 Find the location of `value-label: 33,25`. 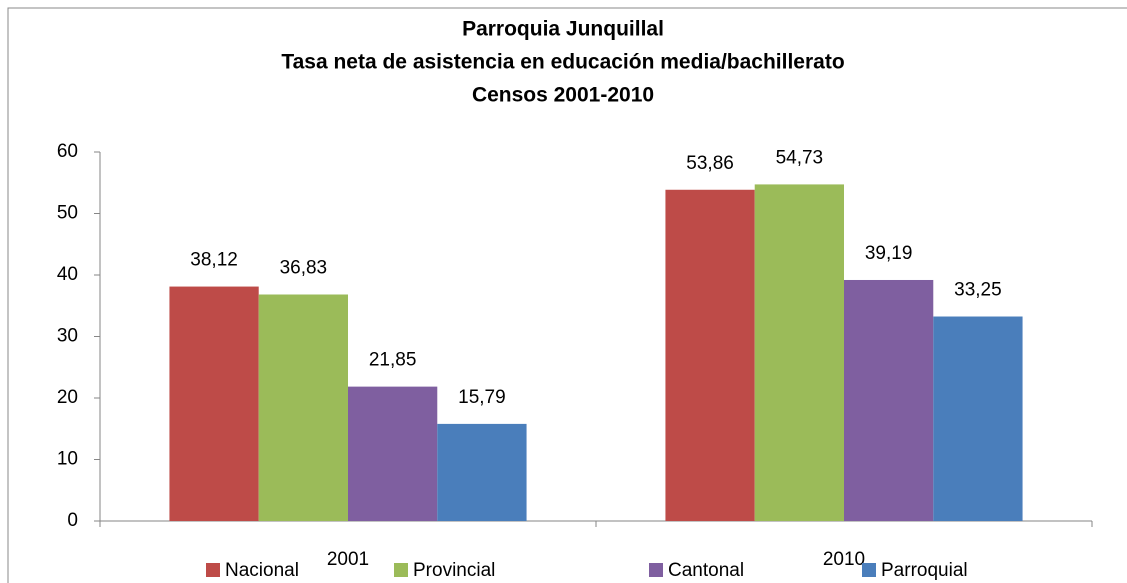

value-label: 33,25 is located at coordinates (978, 290).